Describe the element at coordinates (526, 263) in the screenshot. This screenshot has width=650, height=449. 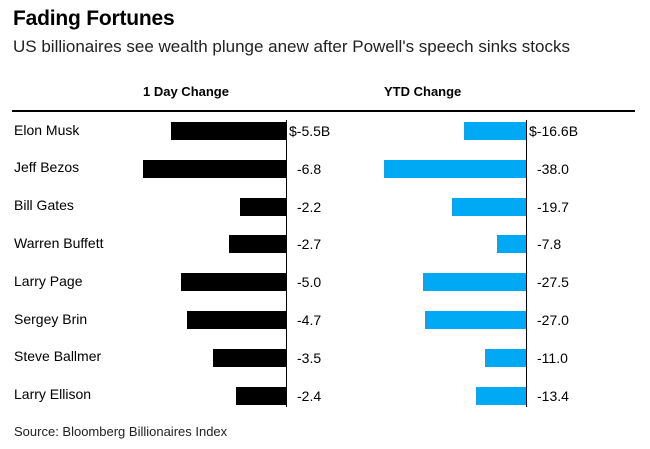
I see `ytd-zero-axis` at that location.